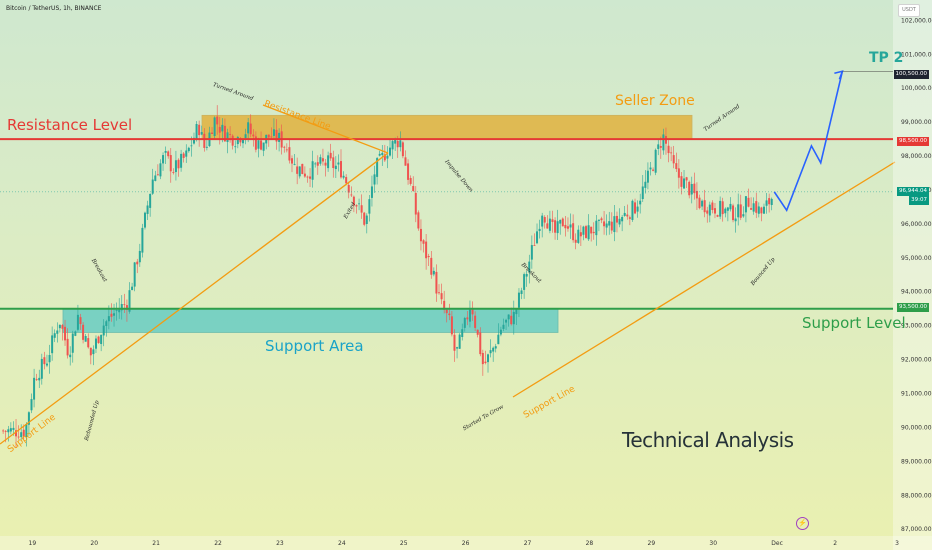  What do you see at coordinates (919, 200) in the screenshot?
I see `countdown-tag: 39:07` at bounding box center [919, 200].